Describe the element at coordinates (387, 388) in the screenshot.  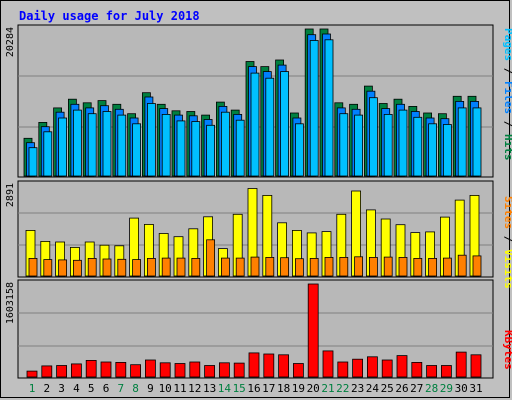
I see `day-label: 25` at that location.